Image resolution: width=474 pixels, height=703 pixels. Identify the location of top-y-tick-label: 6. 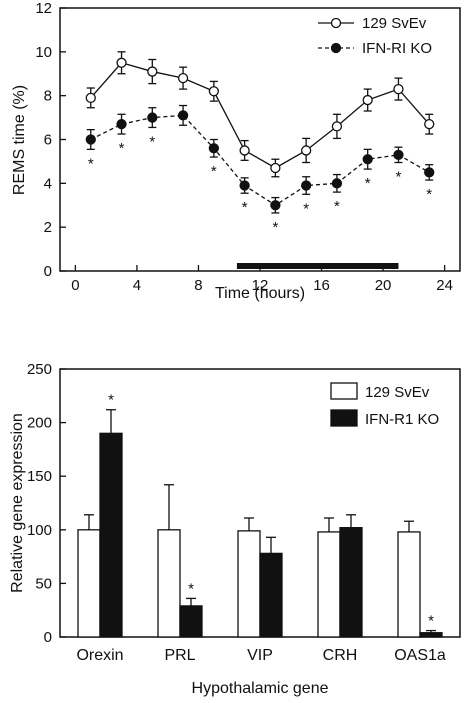
(48, 140).